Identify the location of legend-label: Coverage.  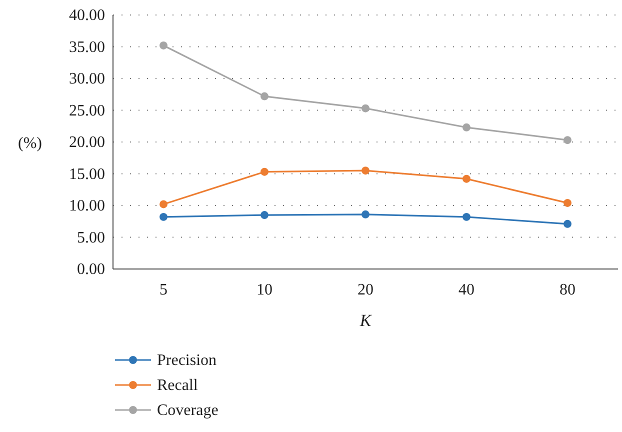
(187, 410).